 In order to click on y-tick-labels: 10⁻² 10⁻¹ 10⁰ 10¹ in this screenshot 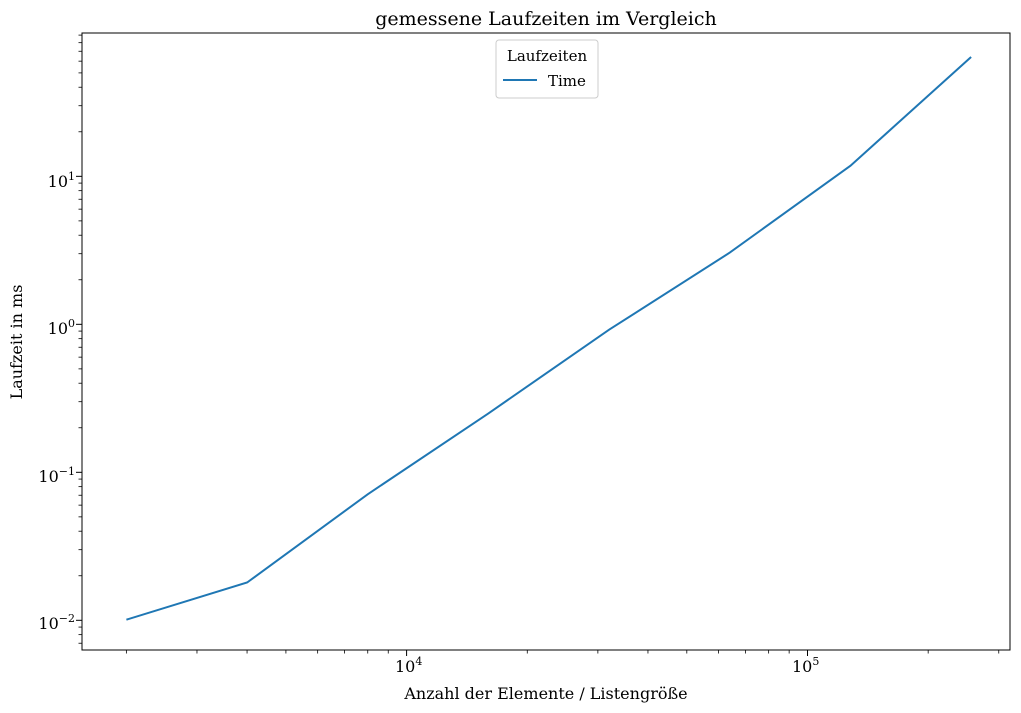, I will do `click(56, 401)`.